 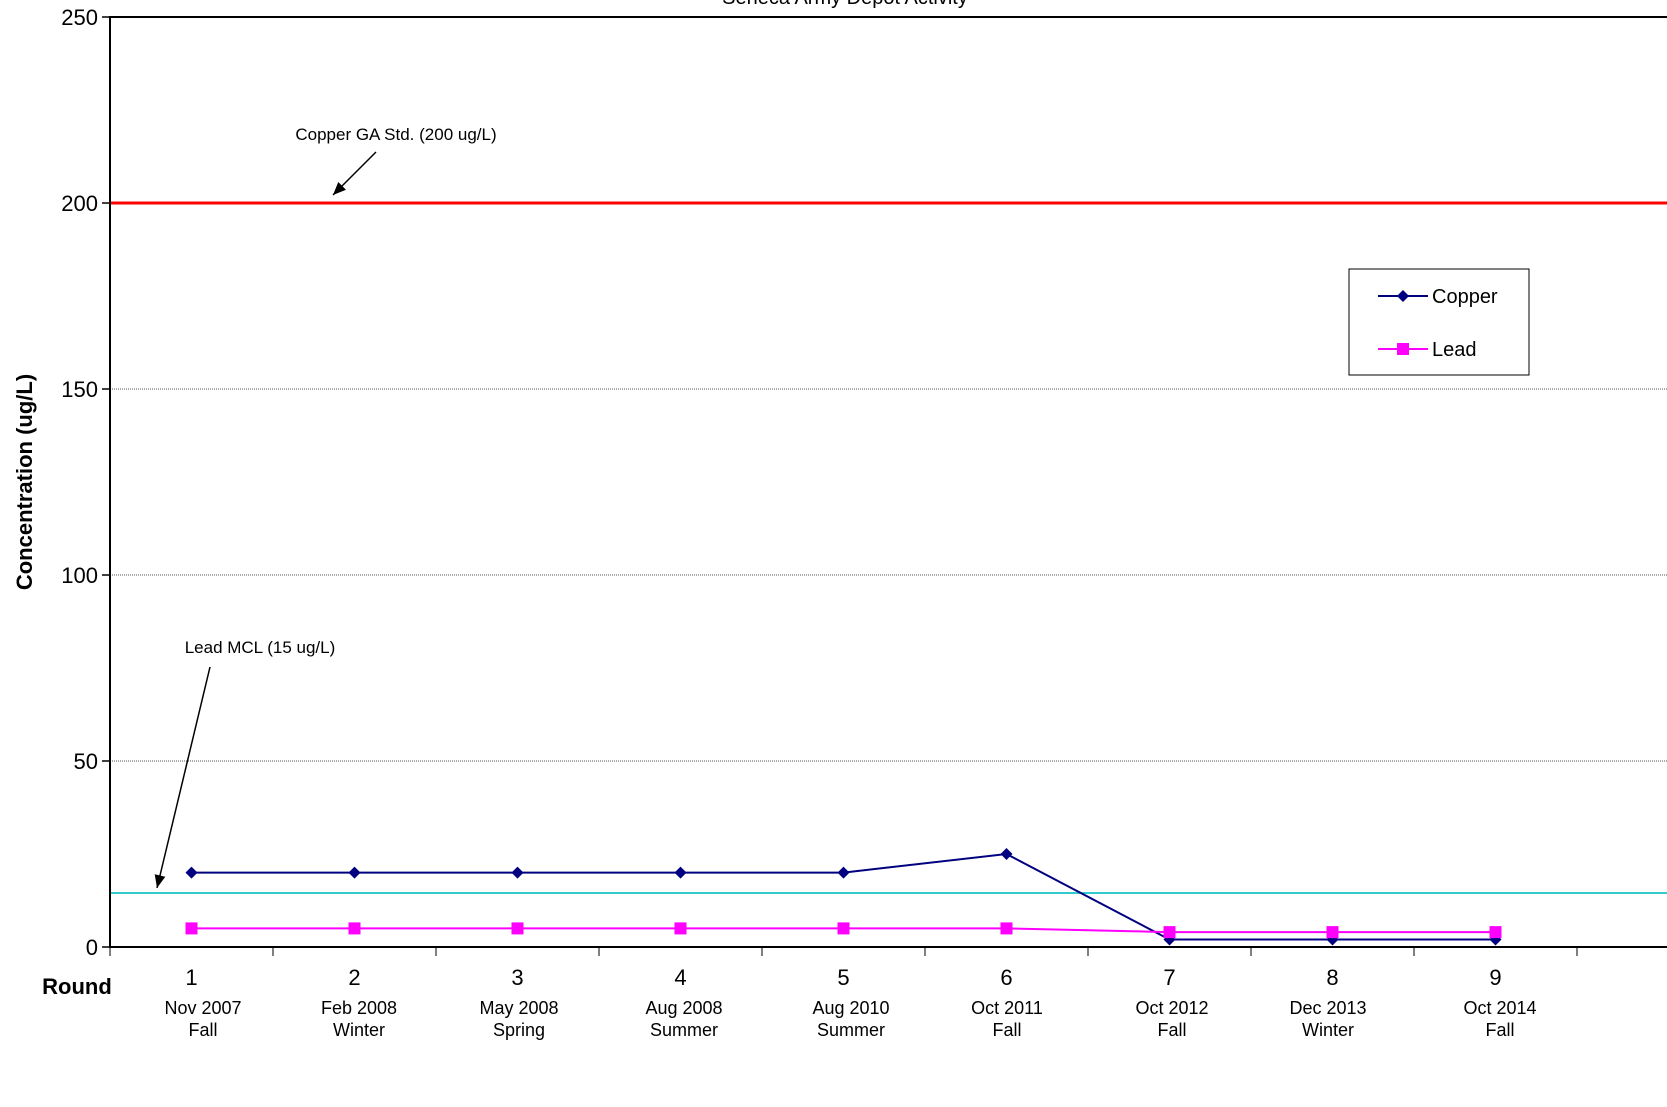 I want to click on legend-box, so click(x=1439, y=322).